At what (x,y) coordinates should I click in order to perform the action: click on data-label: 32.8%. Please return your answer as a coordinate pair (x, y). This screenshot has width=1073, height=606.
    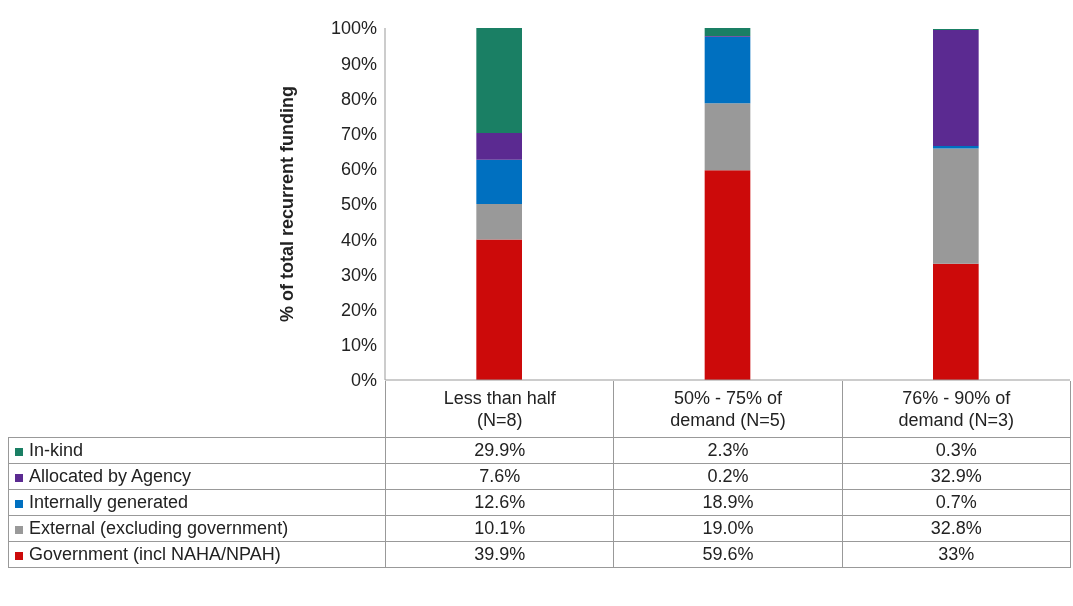
    Looking at the image, I should click on (956, 528).